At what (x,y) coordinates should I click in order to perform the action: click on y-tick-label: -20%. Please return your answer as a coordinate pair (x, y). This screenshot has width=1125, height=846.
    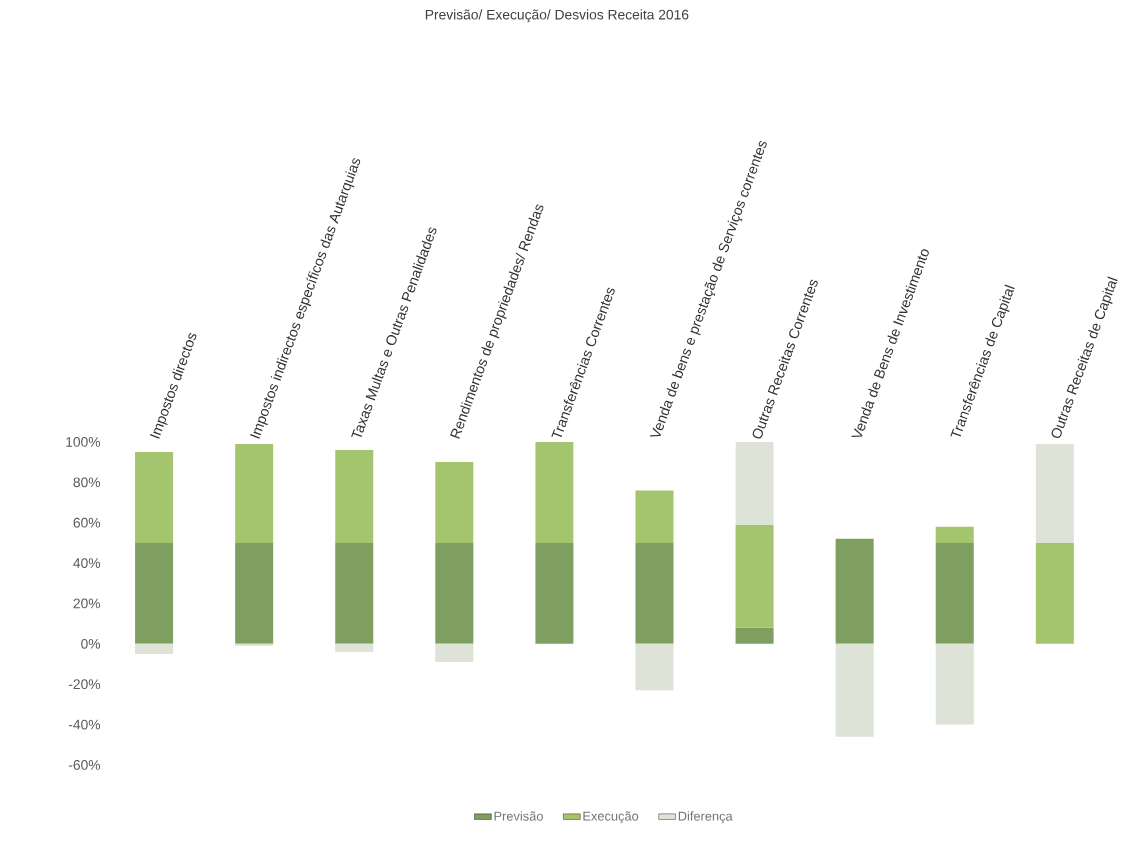
    Looking at the image, I should click on (84, 684).